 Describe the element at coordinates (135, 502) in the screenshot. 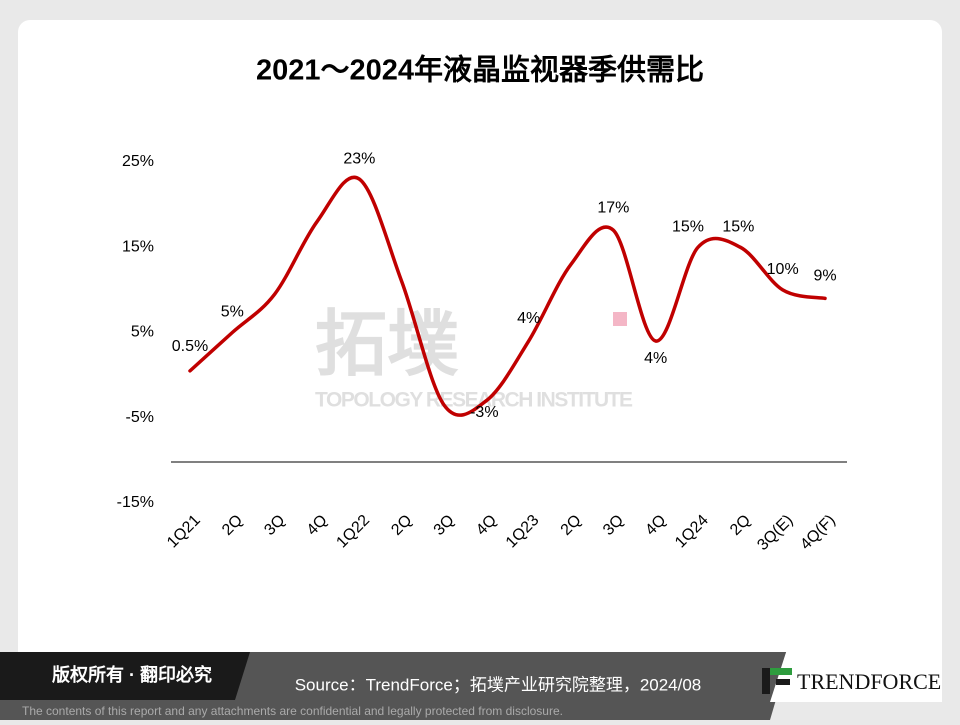

I see `y-tick-label: -15%` at that location.